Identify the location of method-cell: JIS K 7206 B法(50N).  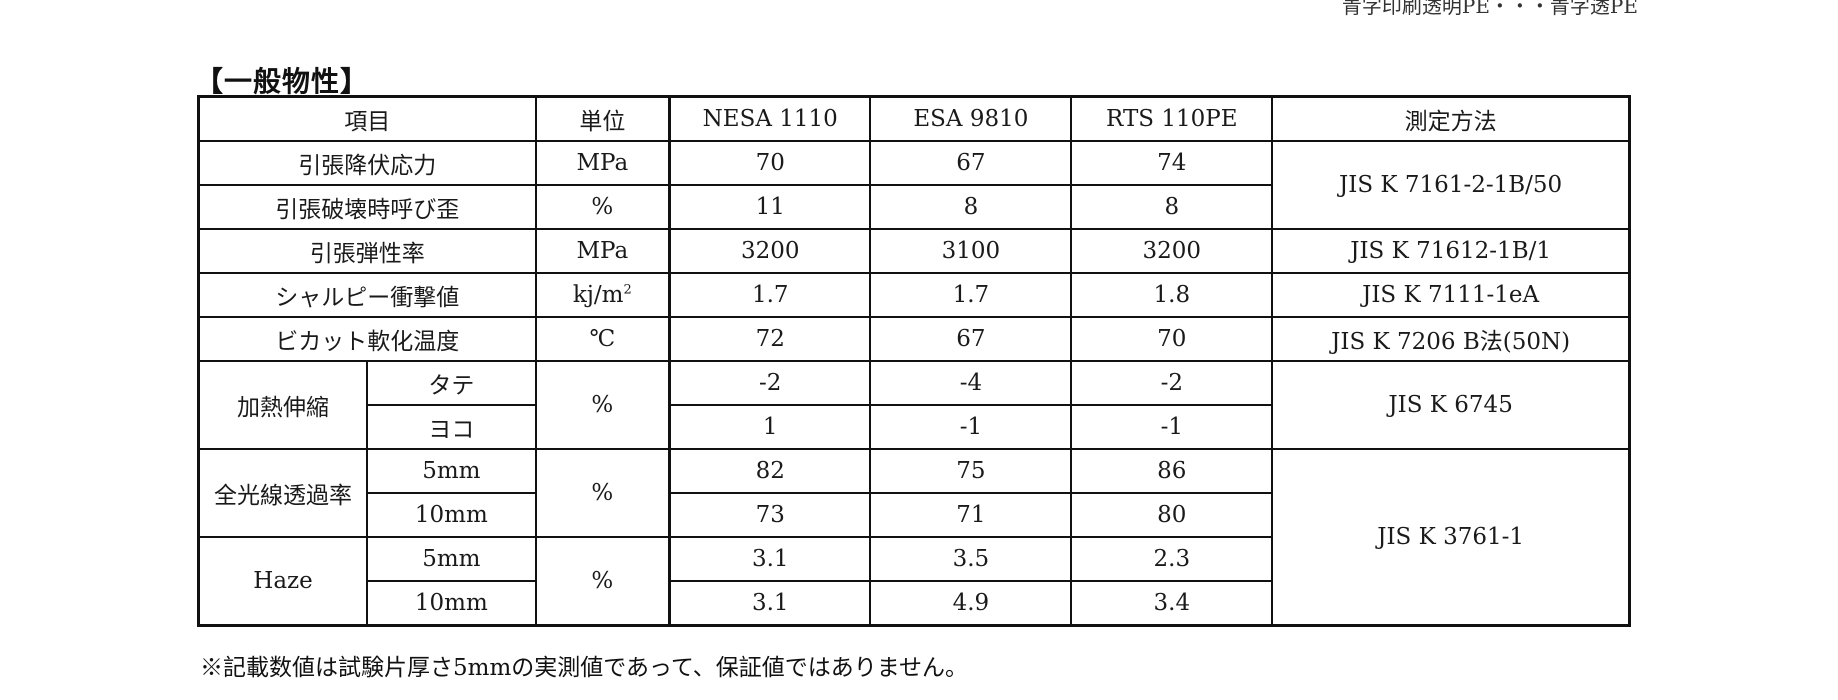
(1451, 339).